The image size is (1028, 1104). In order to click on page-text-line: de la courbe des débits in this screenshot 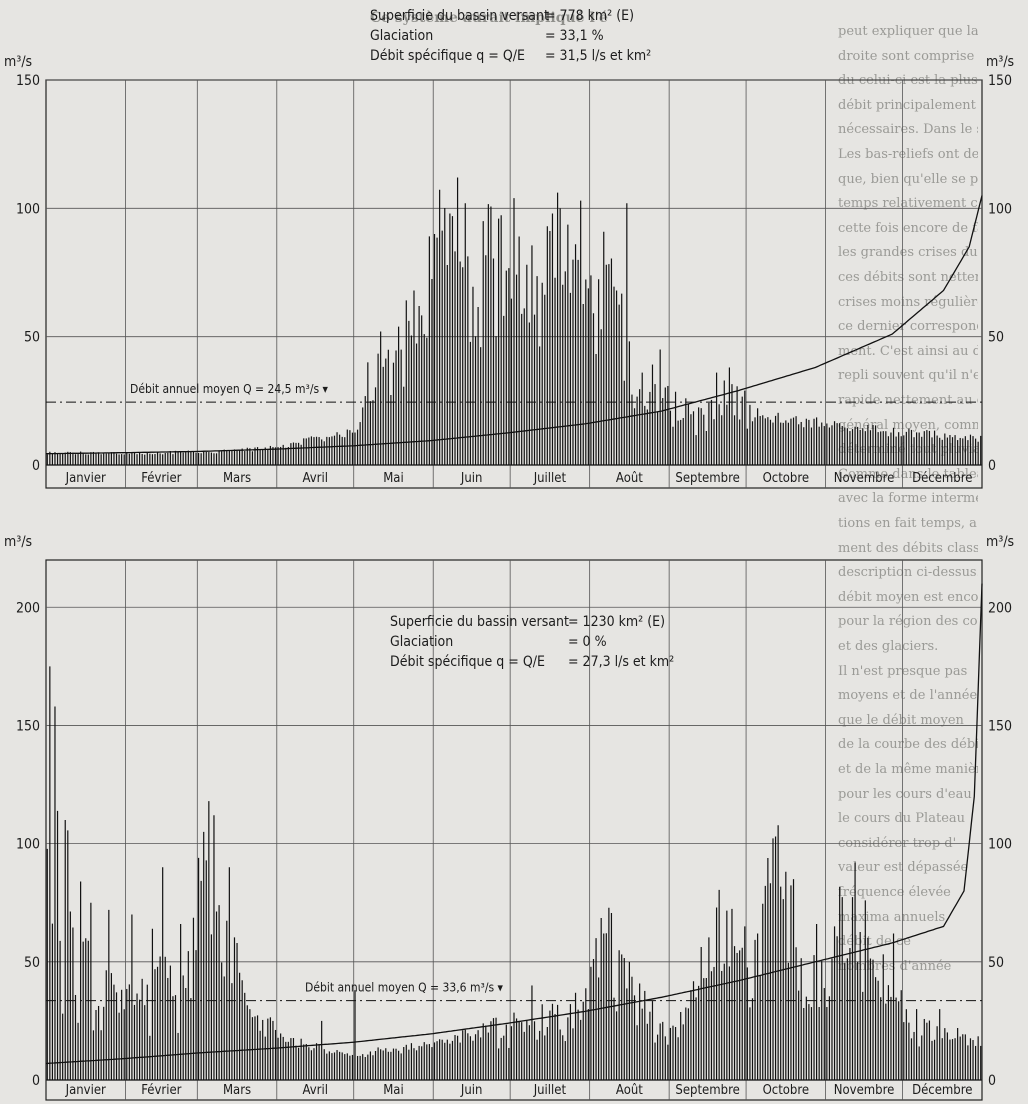, I will do `click(908, 745)`.